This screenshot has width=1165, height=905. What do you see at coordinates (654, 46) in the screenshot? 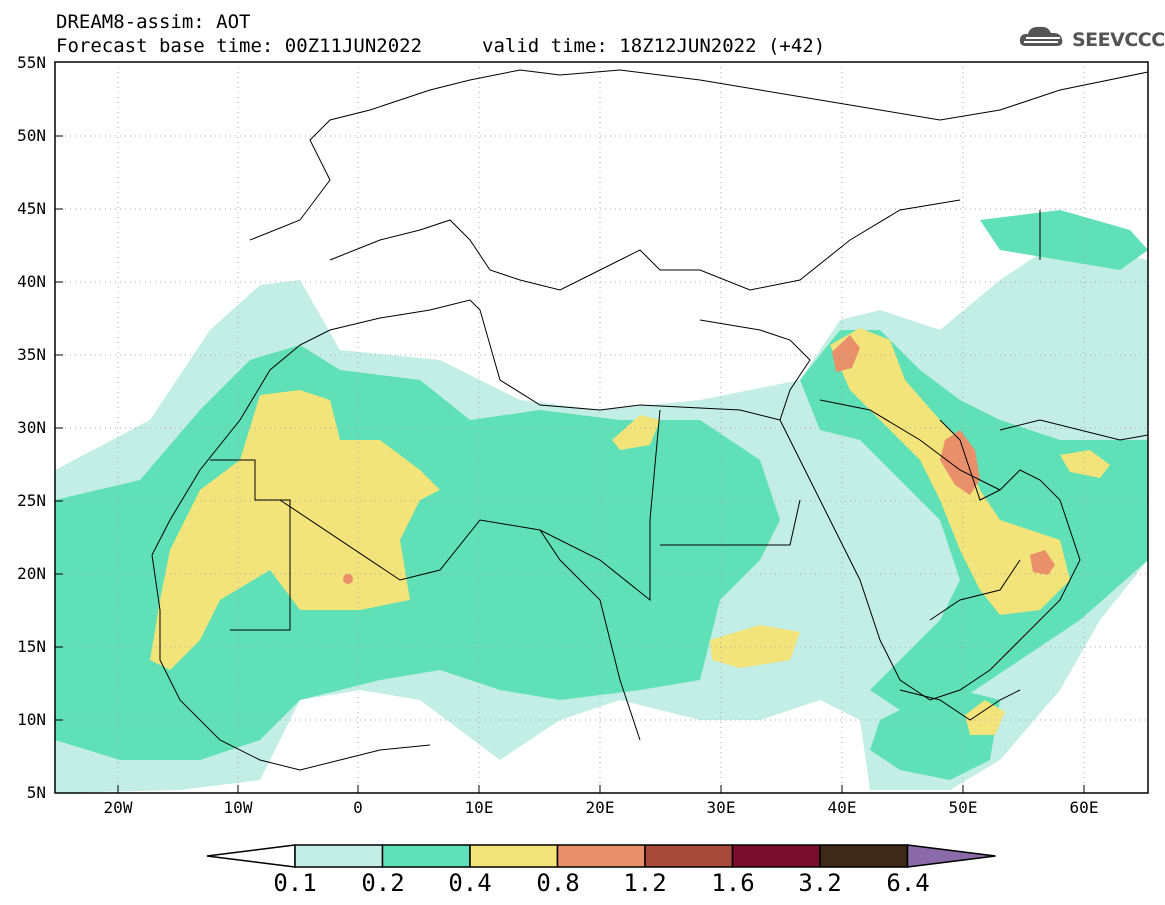
I see `valid-time: valid time: 18Z12JUN2022 (+42)` at bounding box center [654, 46].